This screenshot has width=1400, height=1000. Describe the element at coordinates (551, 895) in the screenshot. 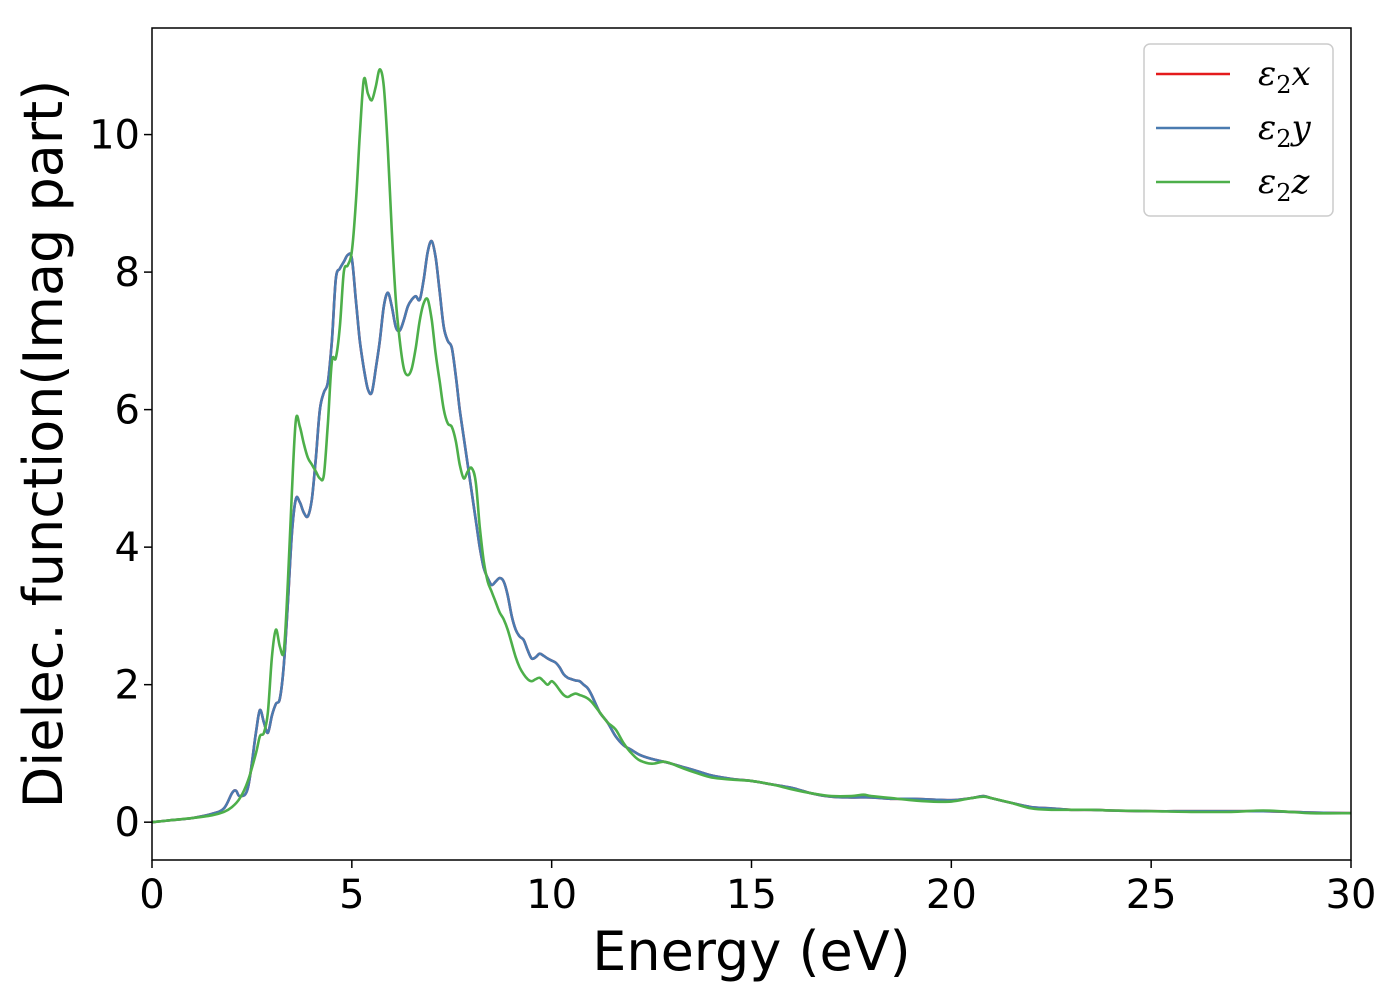

I see `x-tick-label: 10` at that location.